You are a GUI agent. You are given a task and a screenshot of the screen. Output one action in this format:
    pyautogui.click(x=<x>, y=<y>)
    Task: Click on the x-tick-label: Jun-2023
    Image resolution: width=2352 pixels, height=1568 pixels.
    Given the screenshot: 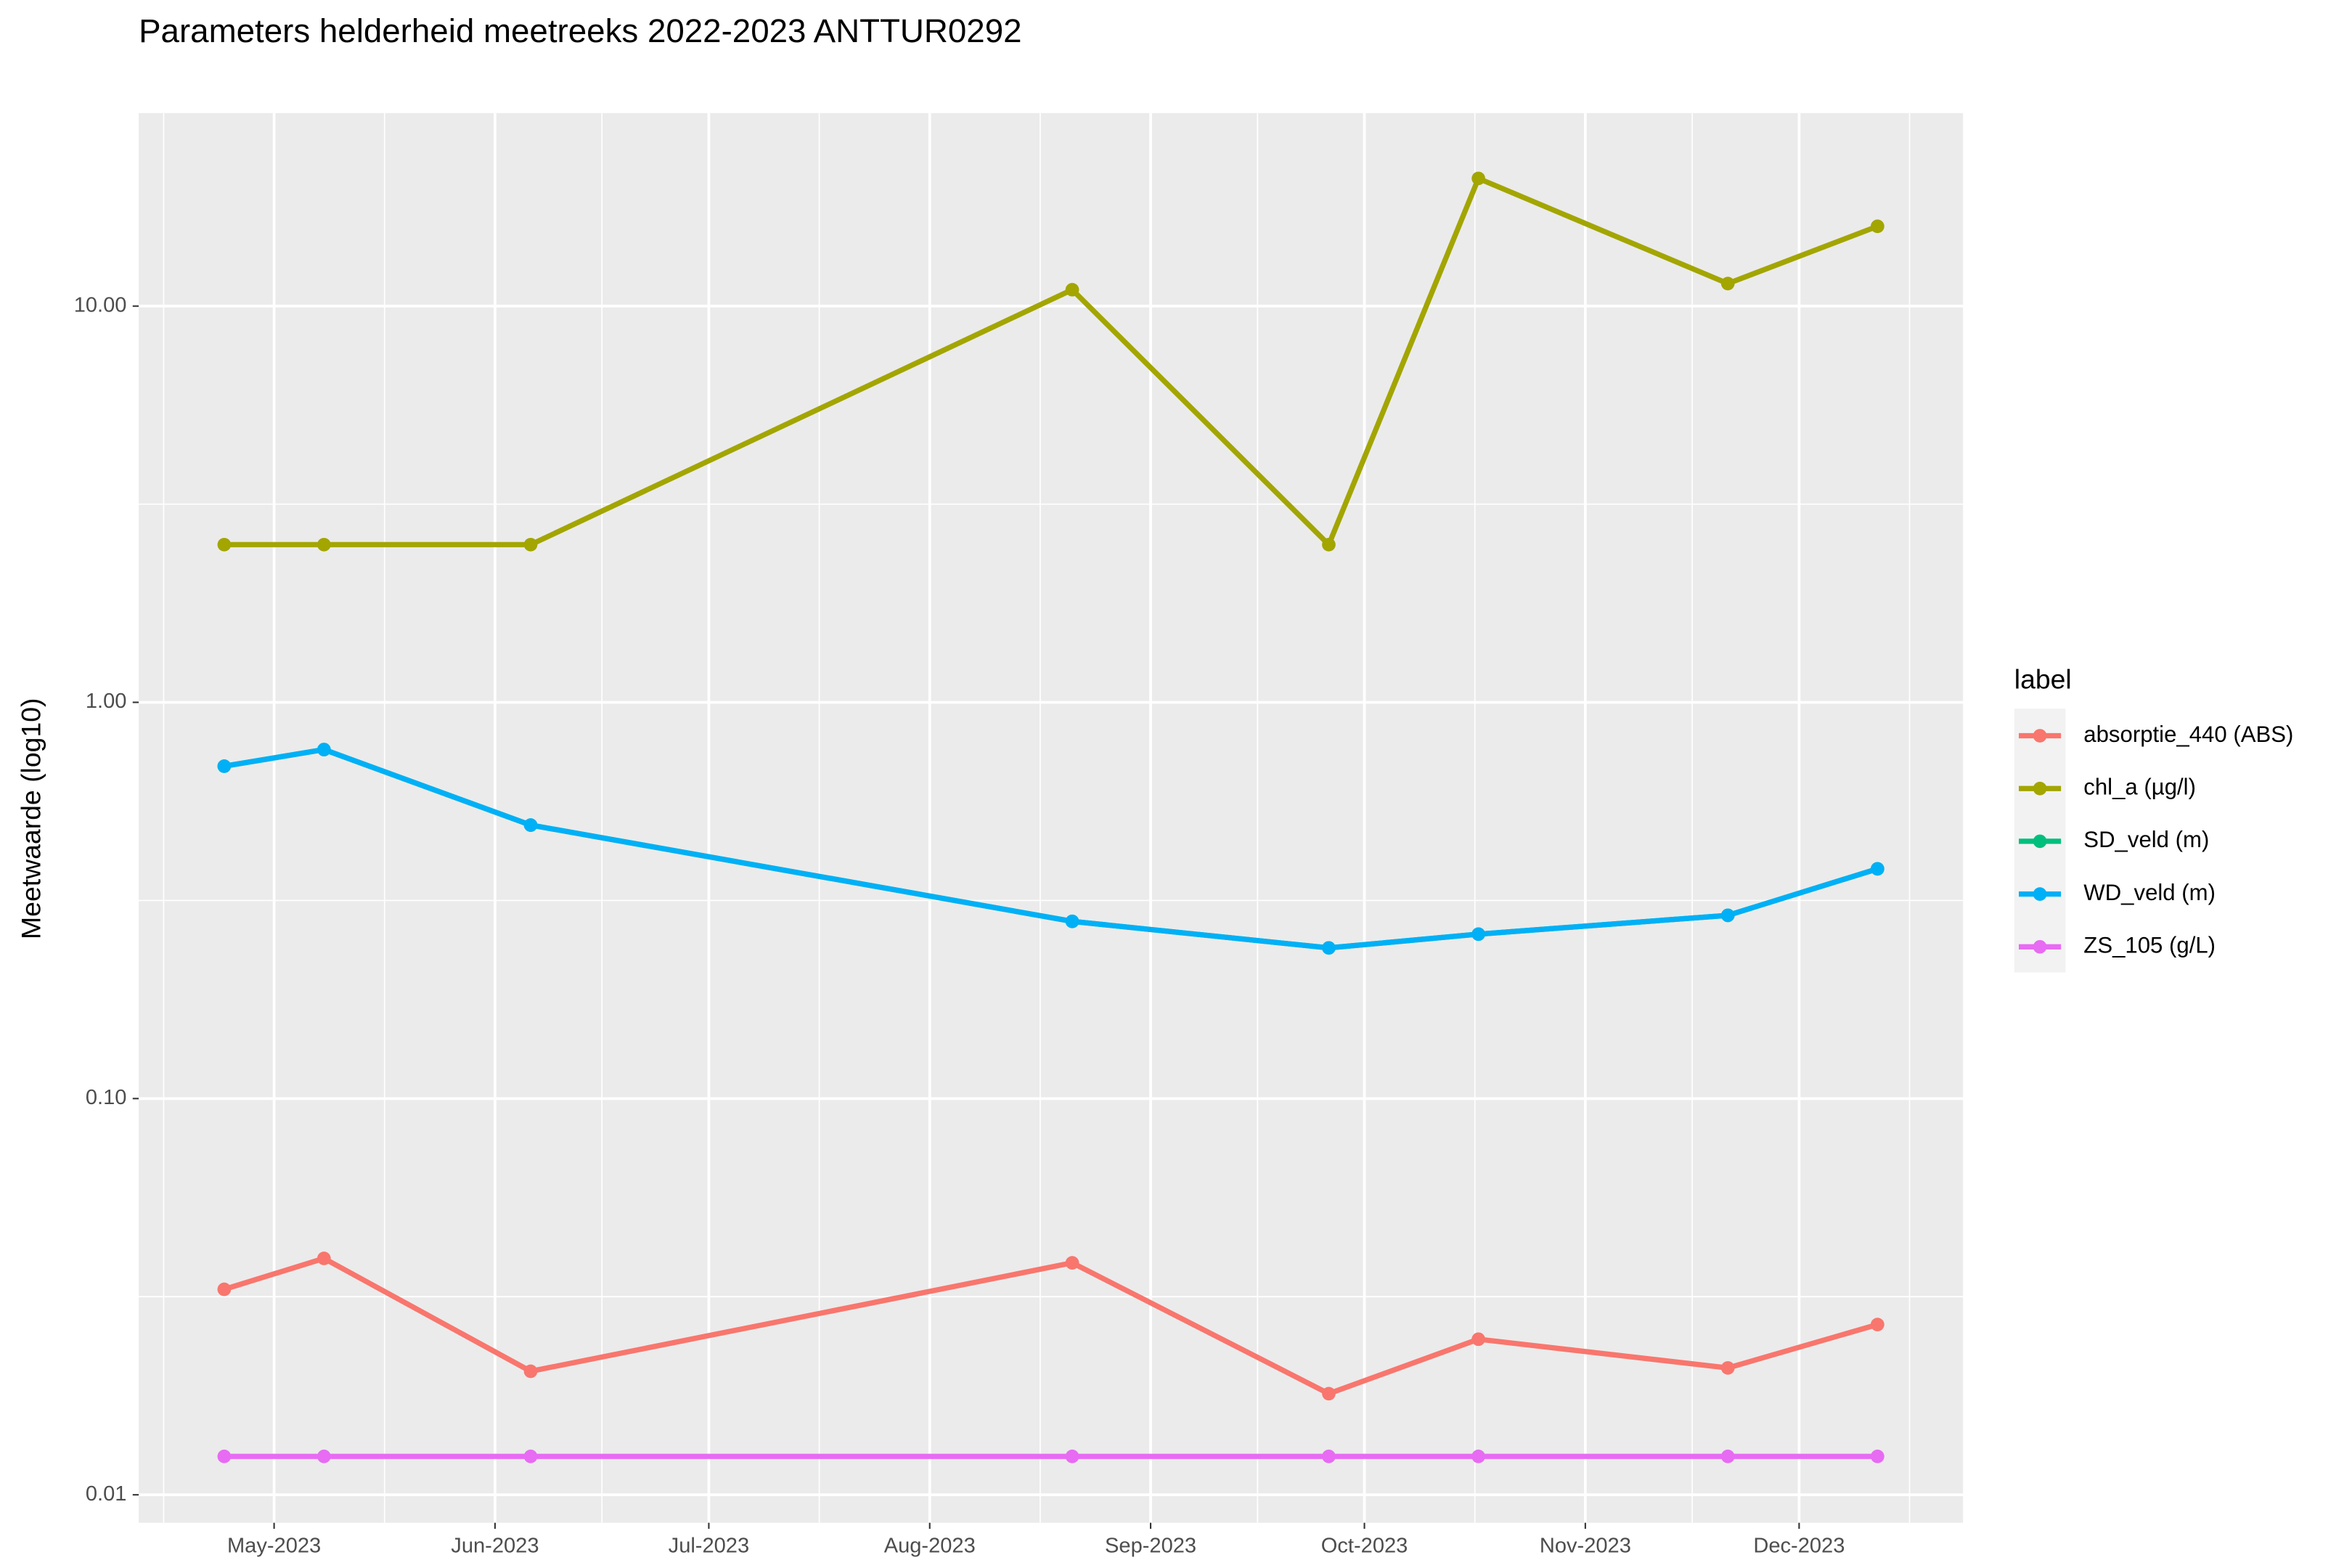 What is the action you would take?
    pyautogui.click(x=495, y=1547)
    